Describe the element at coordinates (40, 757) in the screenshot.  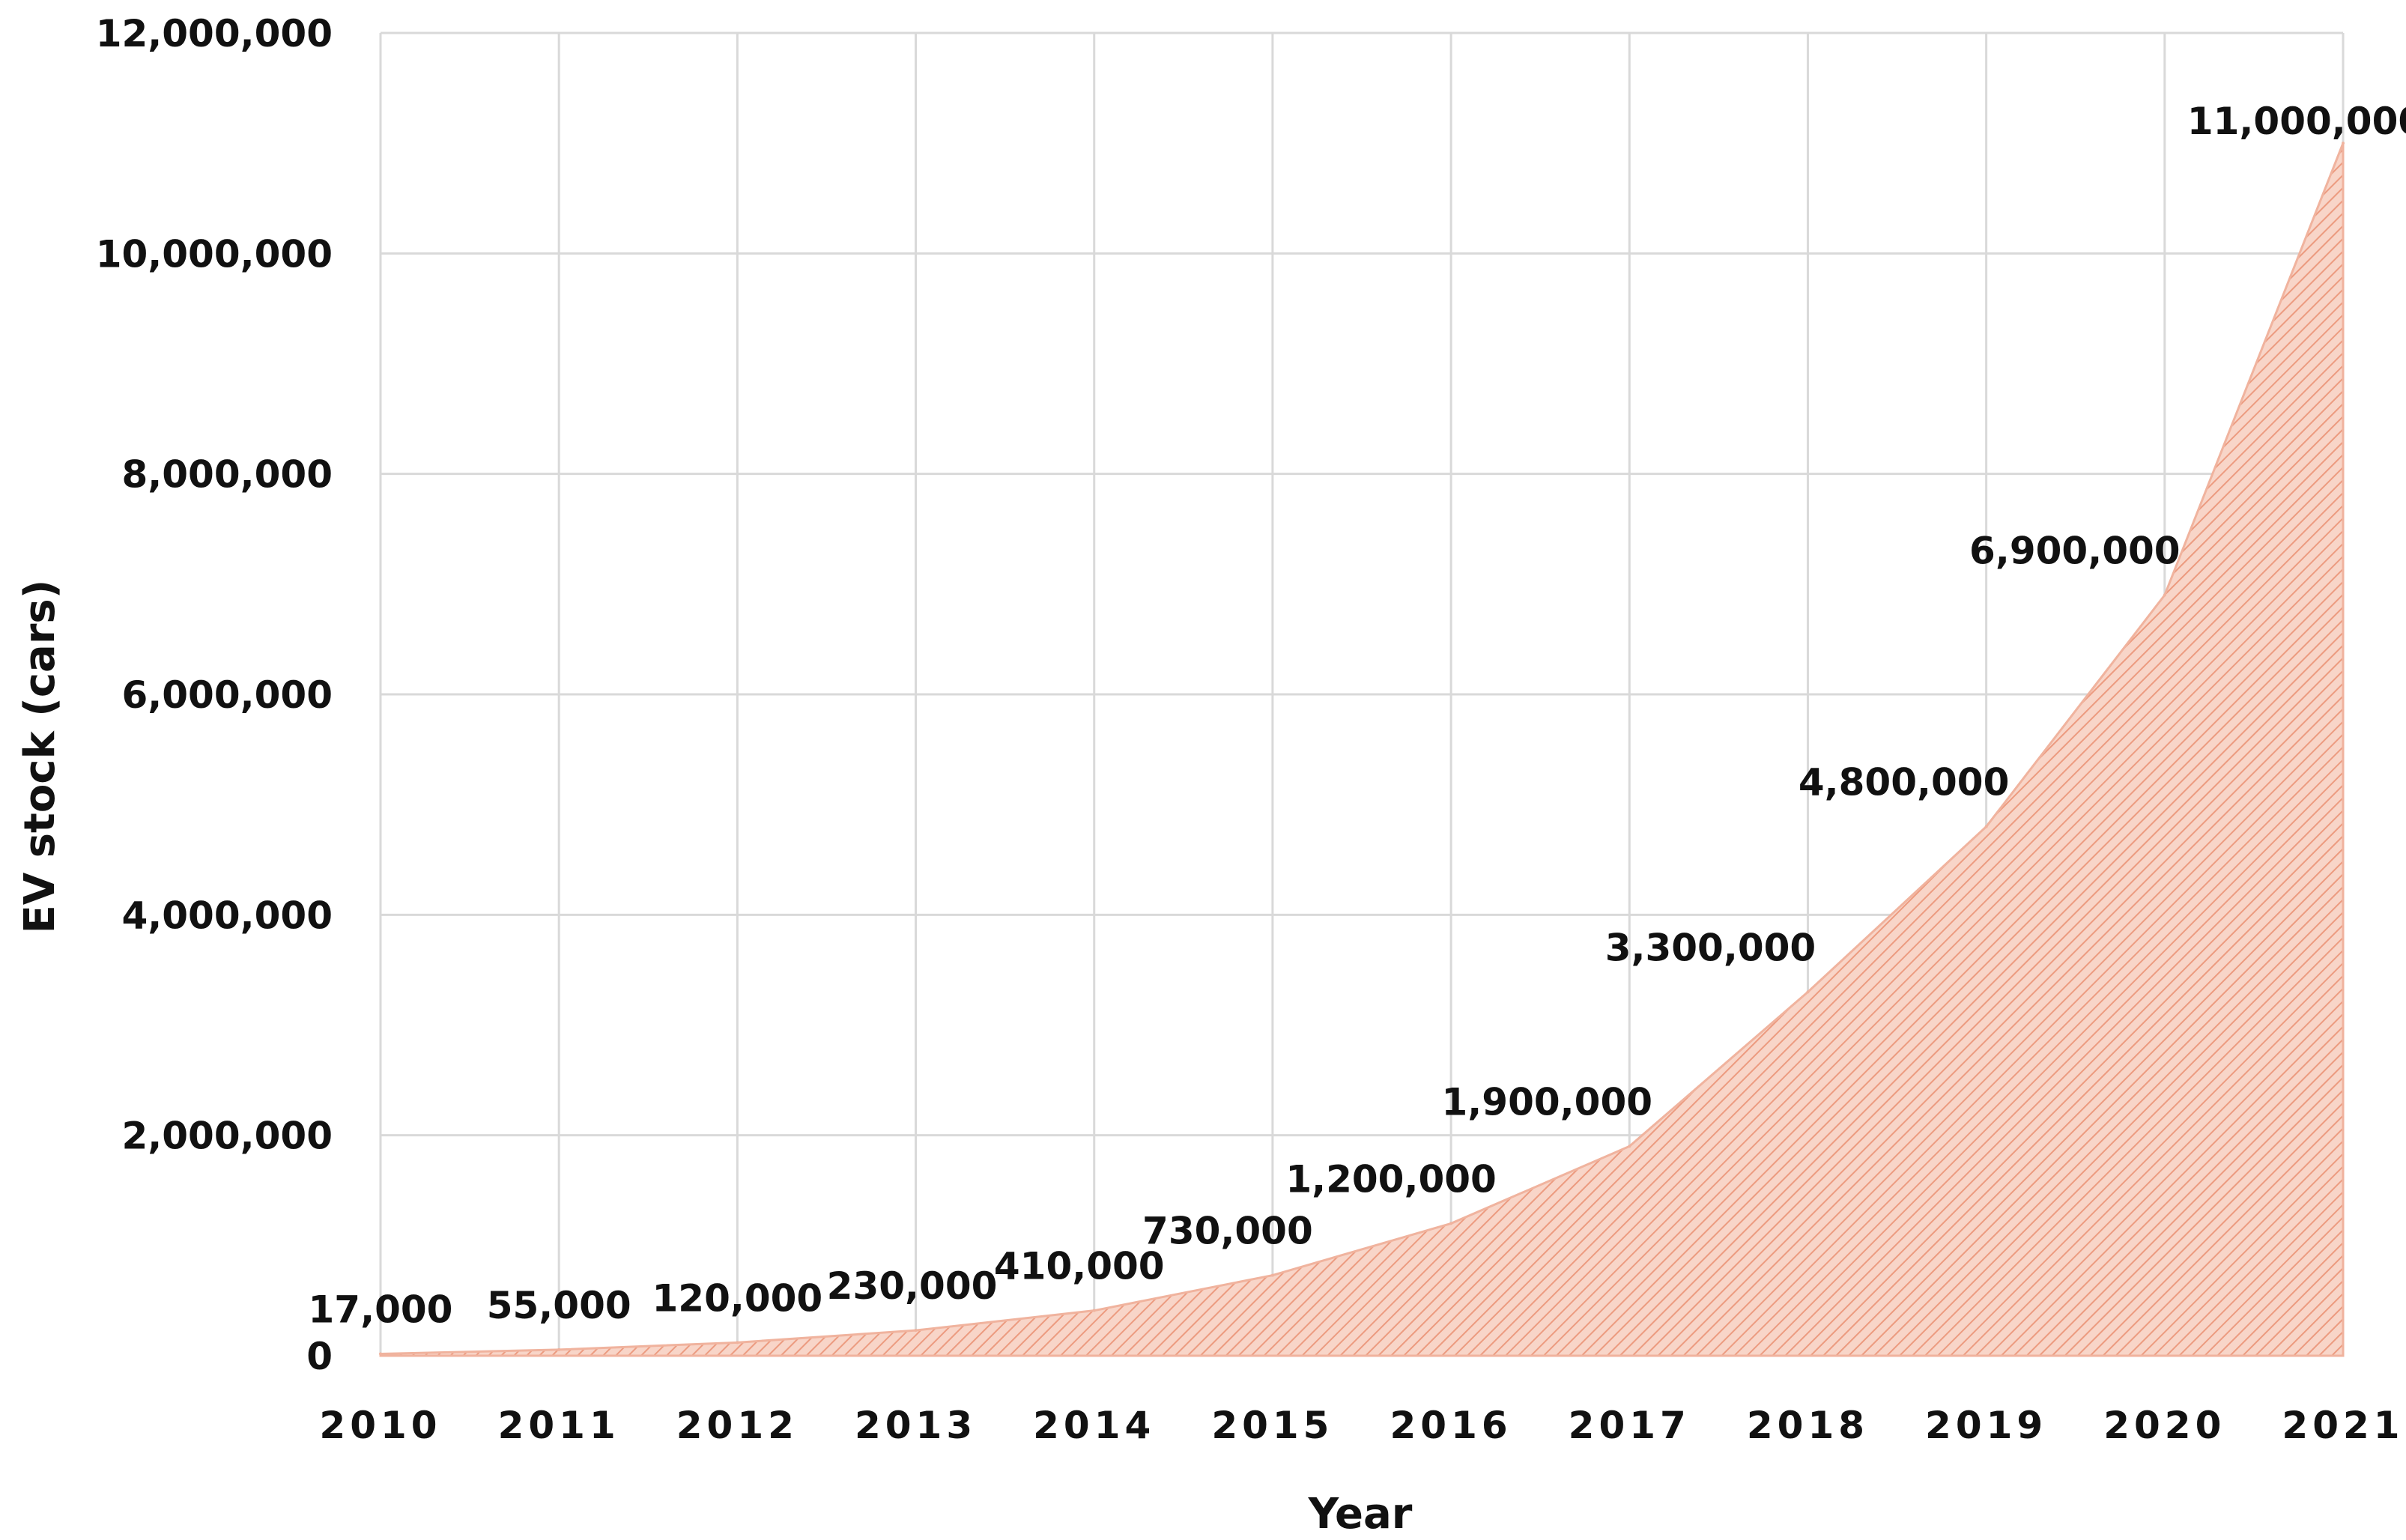
I see `y-axis-title: EV stock (cars)` at that location.